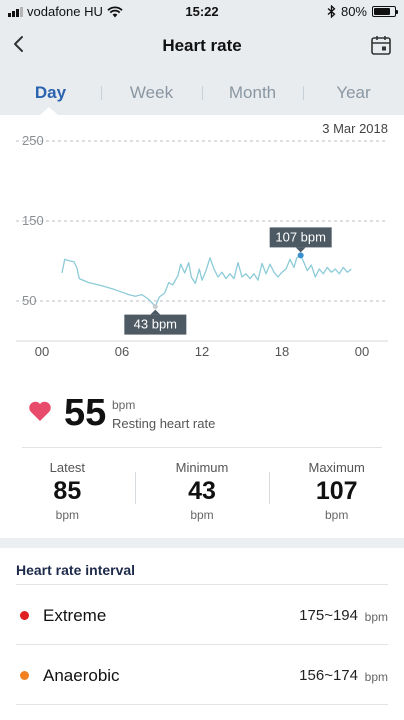  I want to click on stat-label: Latest, so click(67, 467).